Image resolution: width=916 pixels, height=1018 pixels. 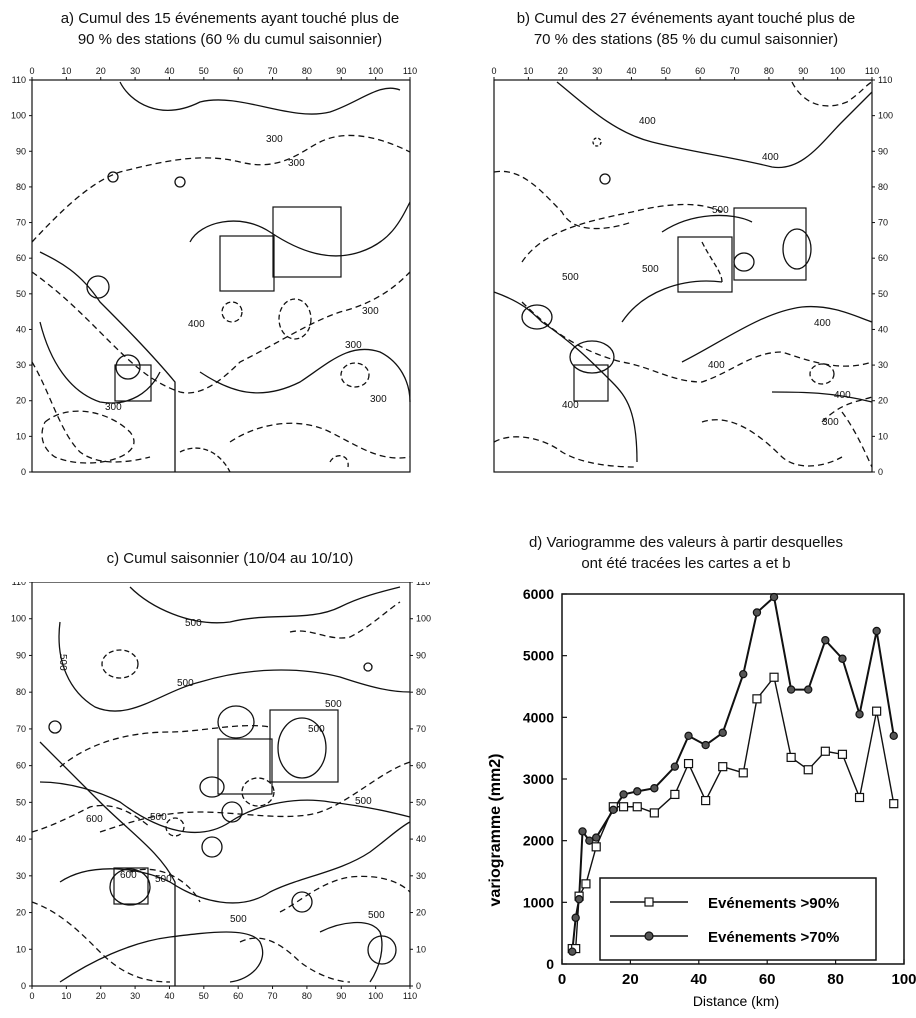 What do you see at coordinates (738, 919) in the screenshot?
I see `legend: Evénements >90% Evénements >70%` at bounding box center [738, 919].